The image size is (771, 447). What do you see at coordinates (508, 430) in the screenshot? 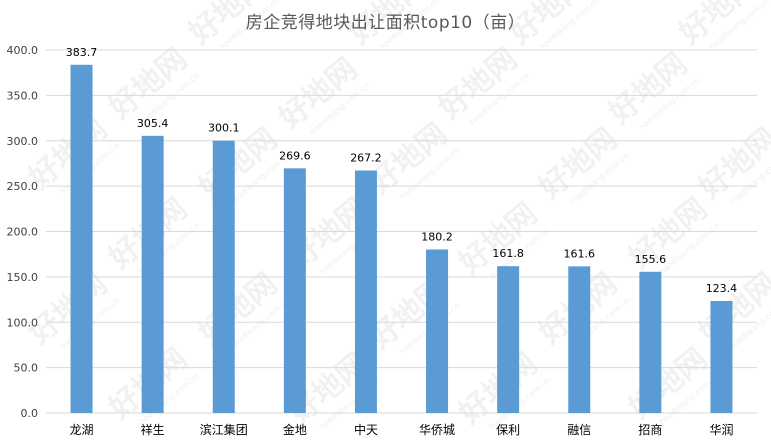
I see `category-label: 保利` at bounding box center [508, 430].